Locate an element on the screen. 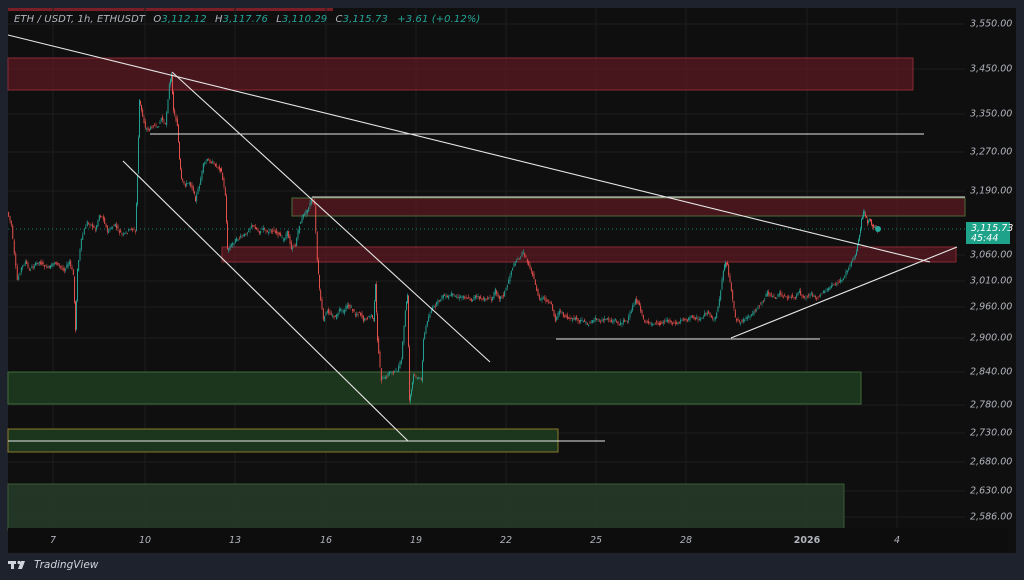 The image size is (1024, 580). tradingview-footer: TradingView is located at coordinates (53, 565).